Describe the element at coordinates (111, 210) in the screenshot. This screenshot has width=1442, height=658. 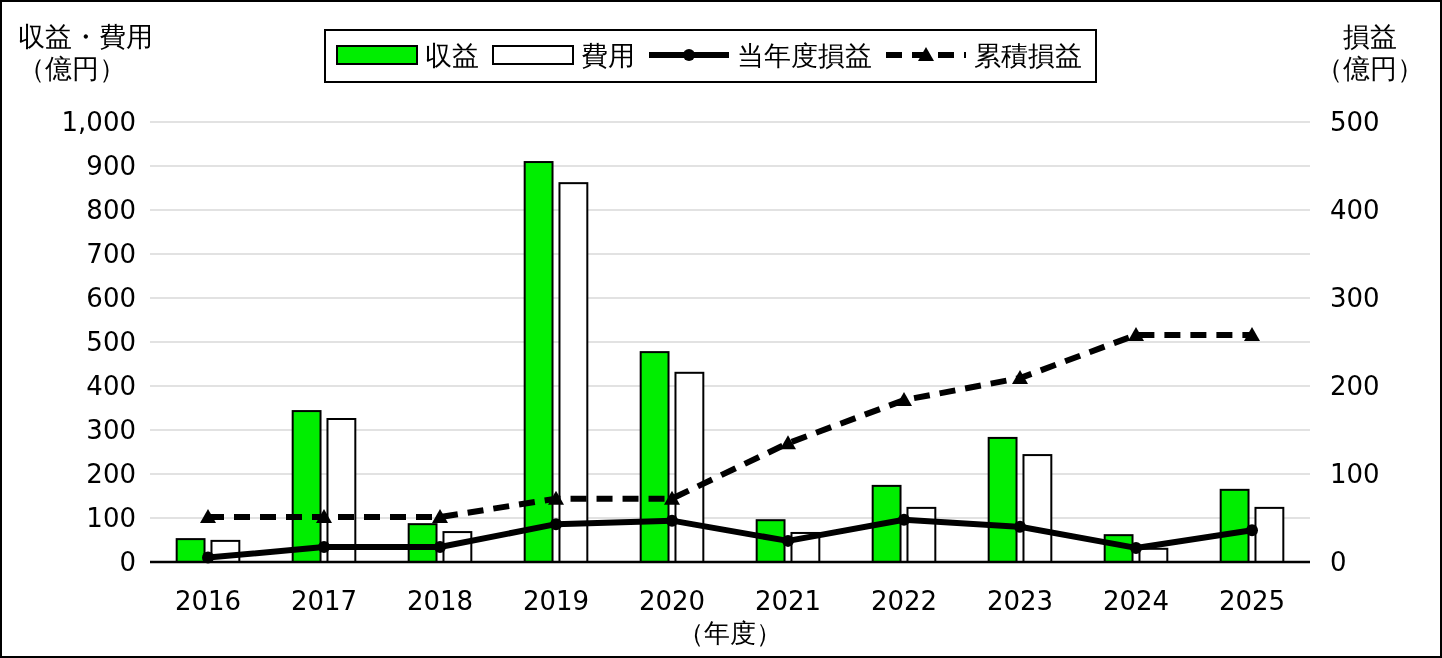
I see `y-tick-label: 800` at that location.